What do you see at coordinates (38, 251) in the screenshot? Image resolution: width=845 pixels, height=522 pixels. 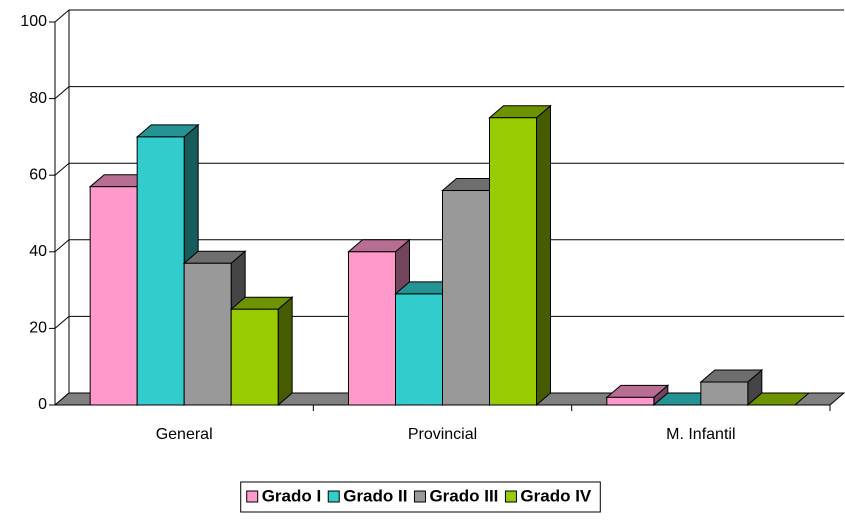 I see `y-tick-label: 40` at bounding box center [38, 251].